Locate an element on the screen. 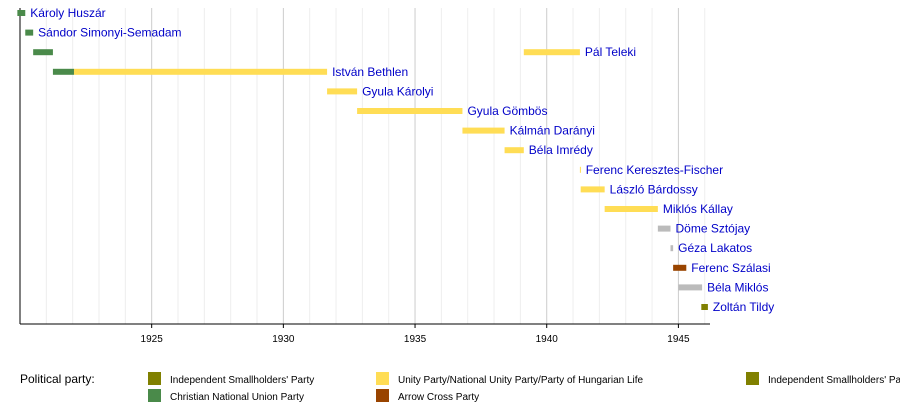  minister-label: Géza Lakatos is located at coordinates (715, 248).